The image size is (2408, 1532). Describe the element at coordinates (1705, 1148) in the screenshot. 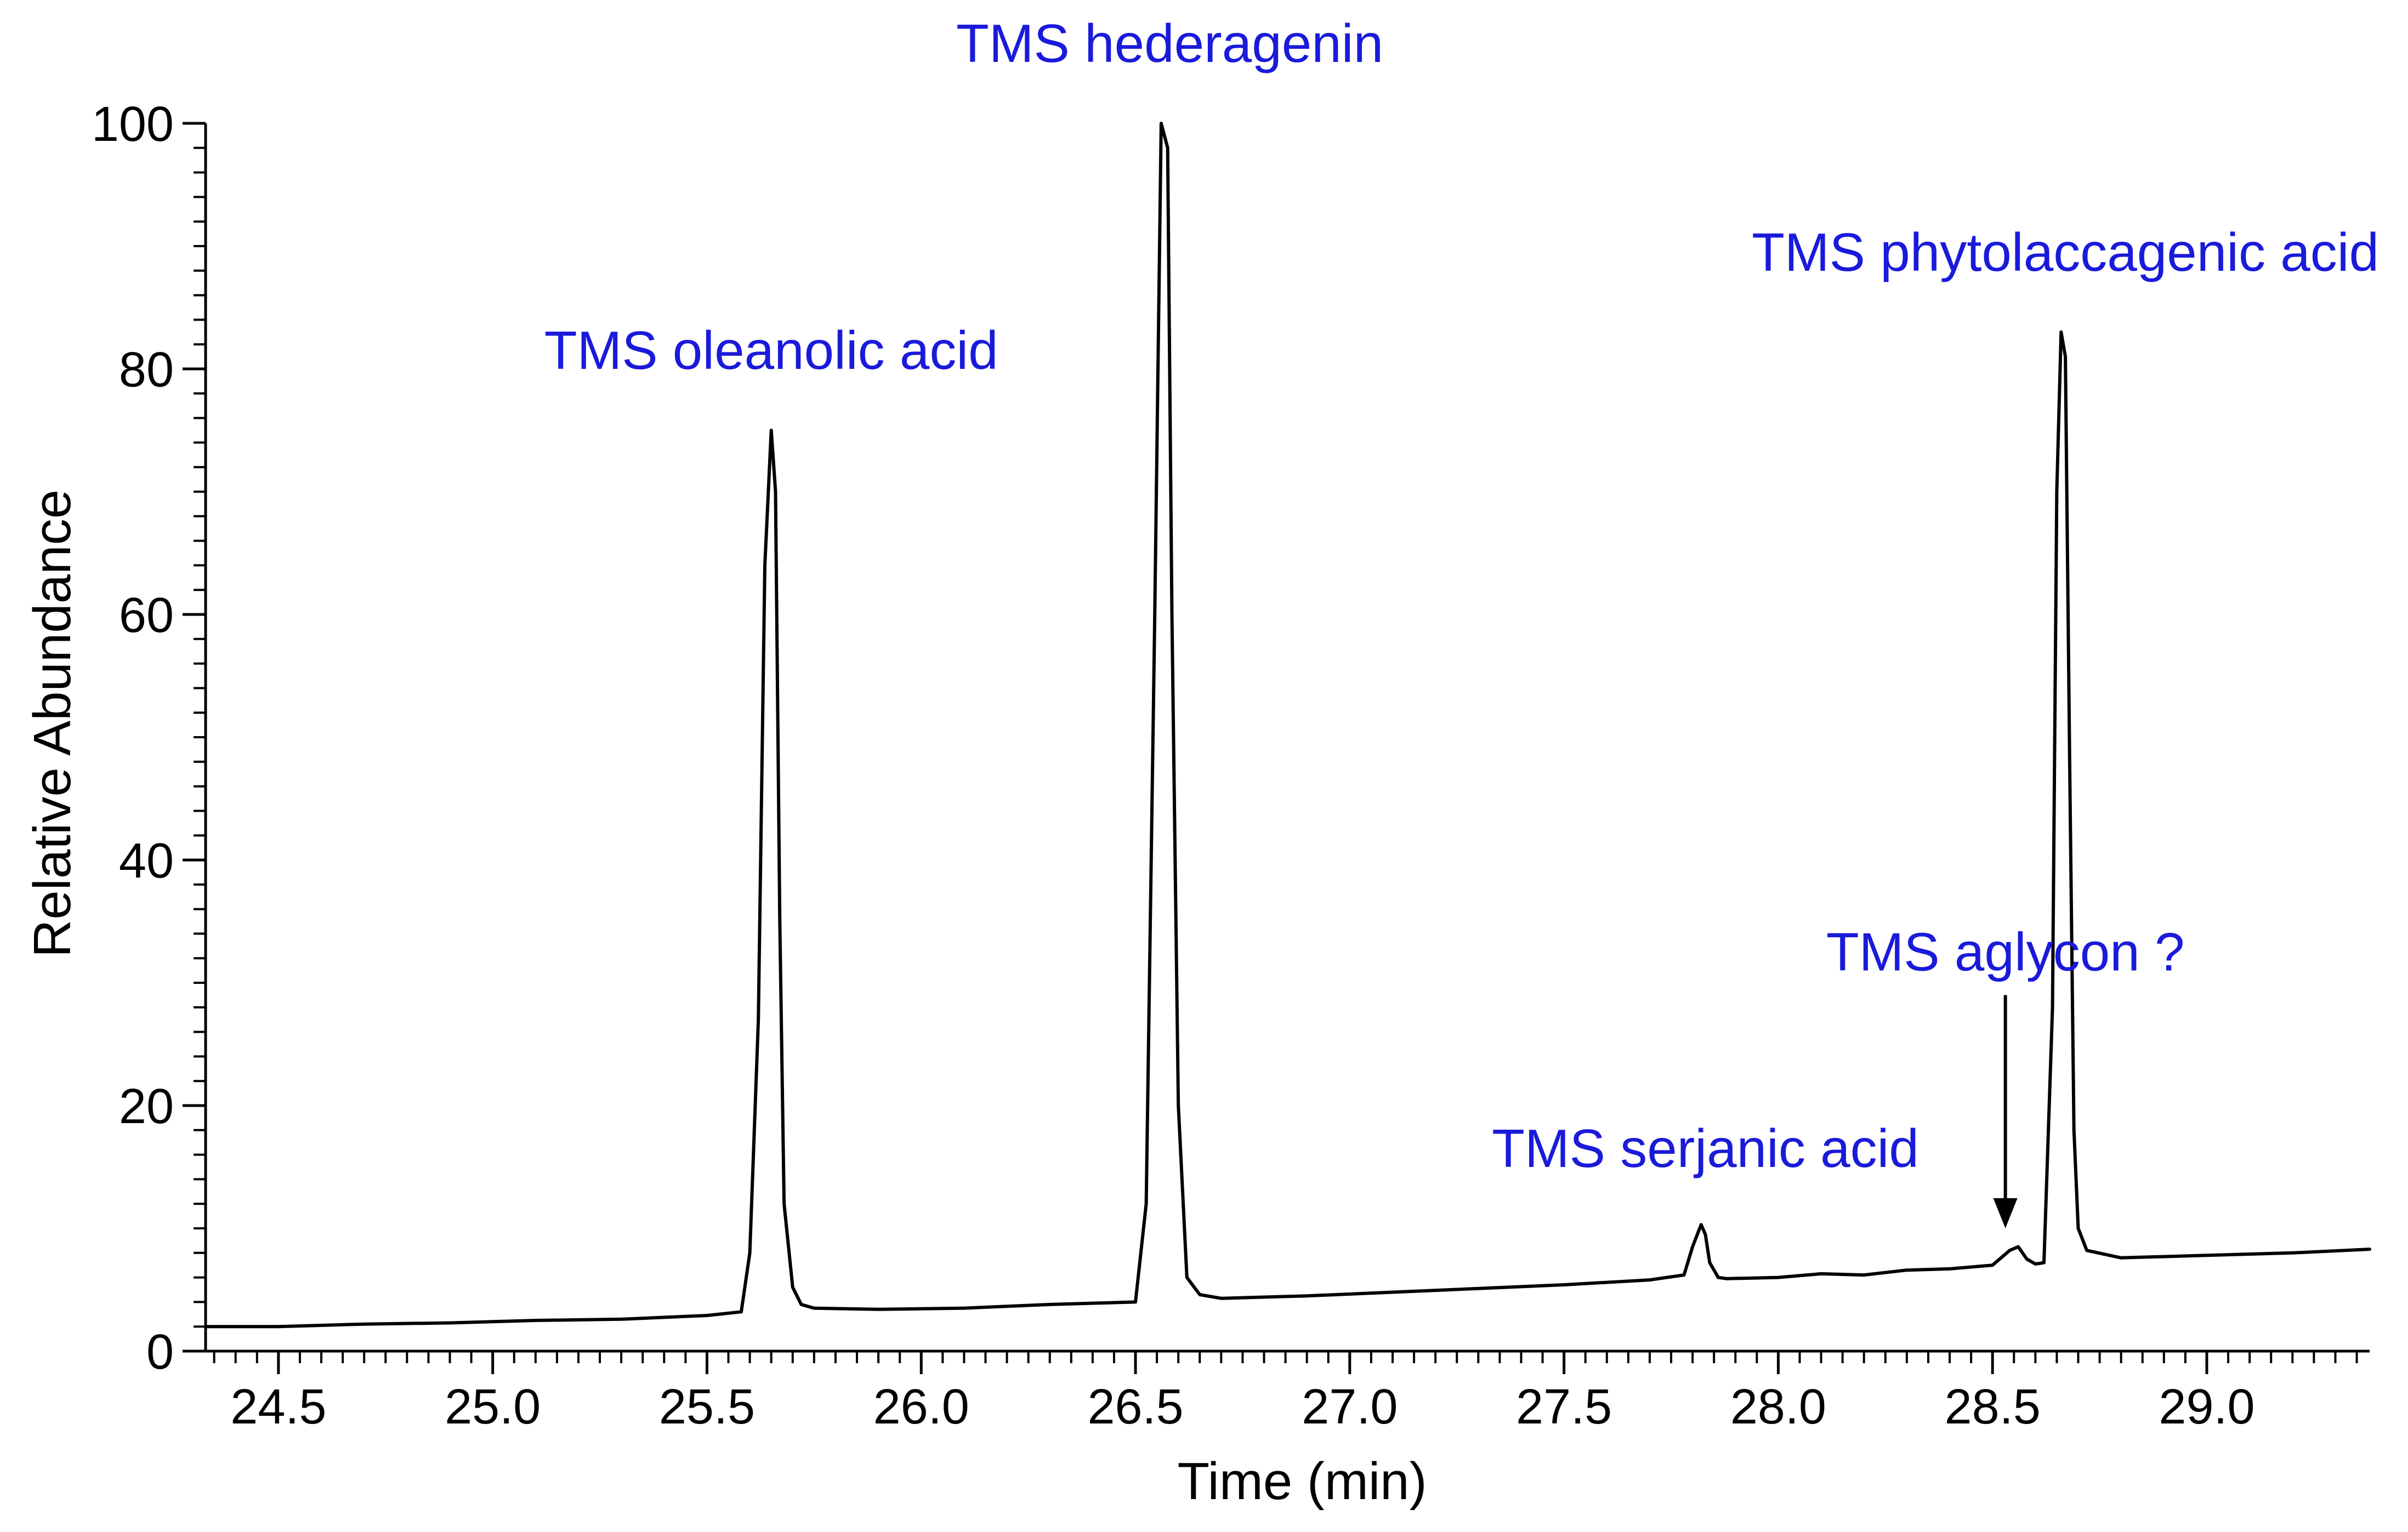

I see `peak-annotation: TMS serjanic acid` at that location.